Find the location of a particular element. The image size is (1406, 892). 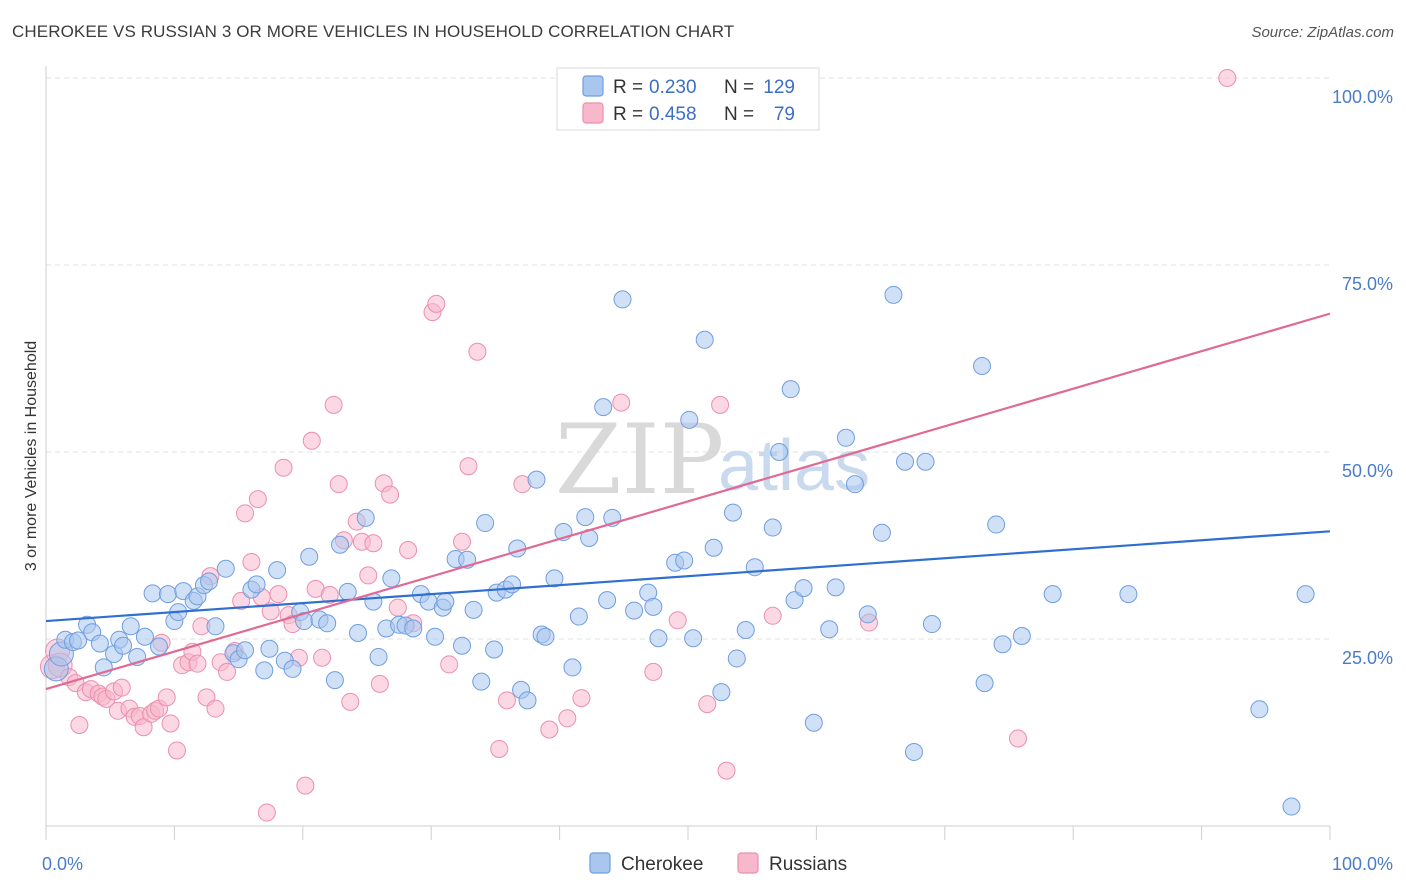

source-note: Source: ZipAtlas.com is located at coordinates (1322, 32).